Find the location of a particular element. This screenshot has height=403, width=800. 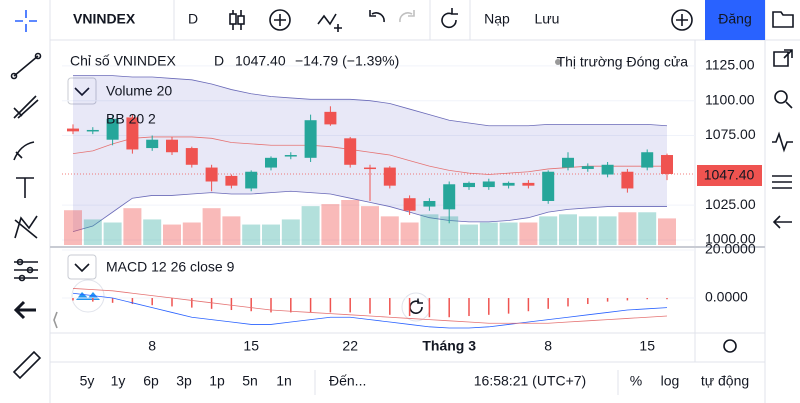

last-price-label: 1047.40 is located at coordinates (729, 175).